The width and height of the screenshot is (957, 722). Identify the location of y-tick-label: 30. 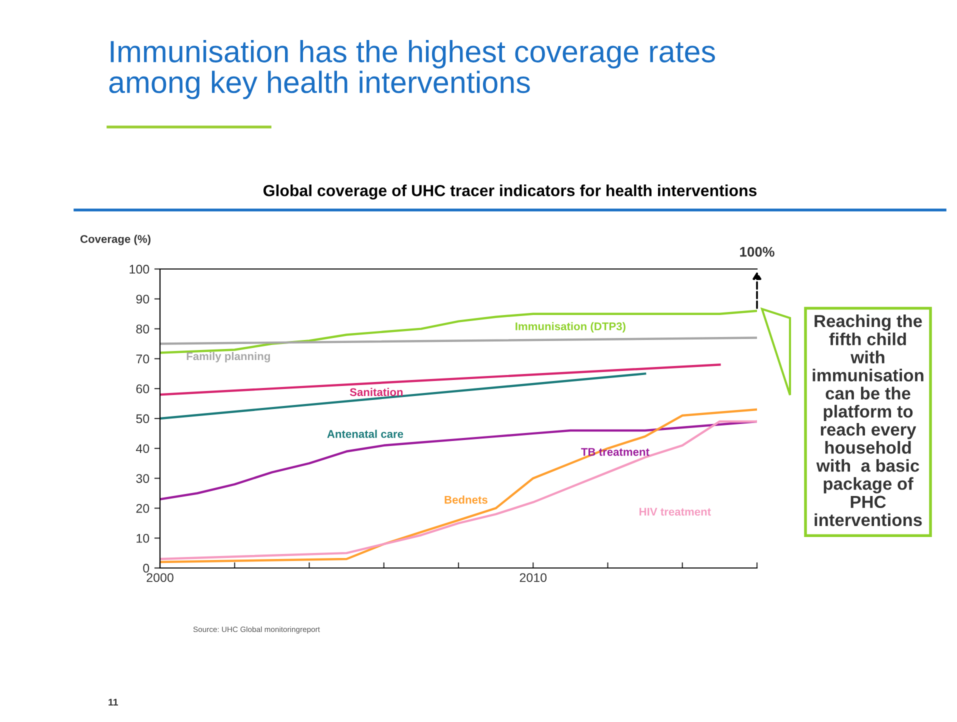
(143, 478).